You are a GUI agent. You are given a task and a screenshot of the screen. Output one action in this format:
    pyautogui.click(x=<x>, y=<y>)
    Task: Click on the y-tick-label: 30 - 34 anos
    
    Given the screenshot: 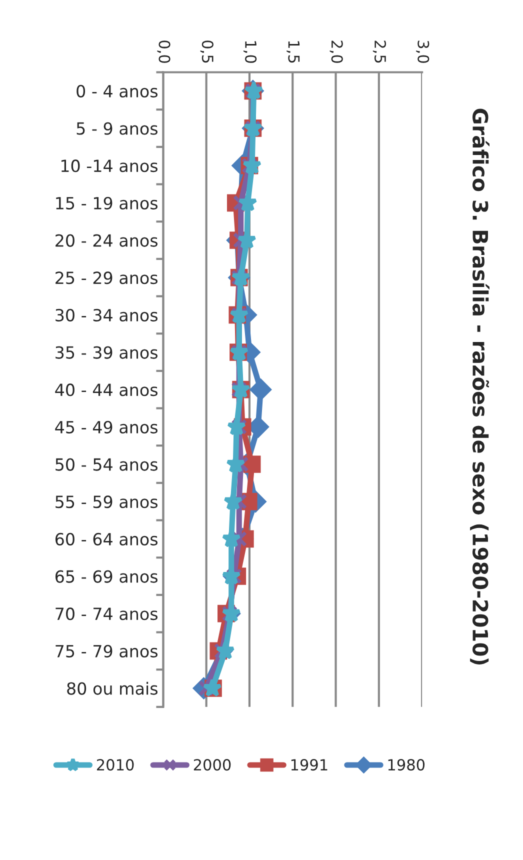 What is the action you would take?
    pyautogui.click(x=107, y=315)
    